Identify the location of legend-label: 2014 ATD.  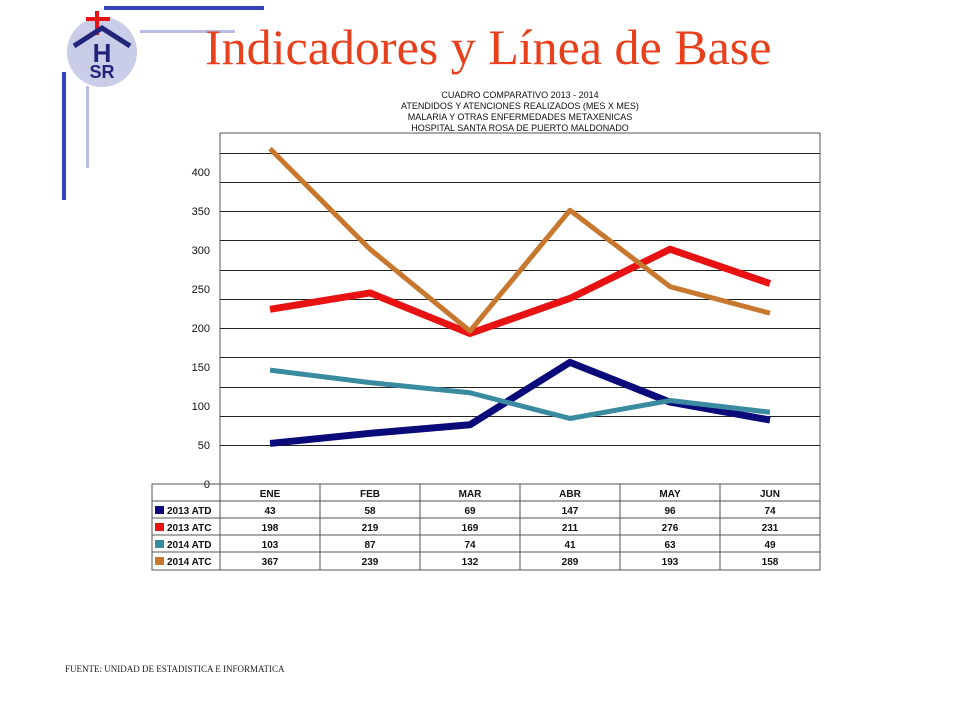
(189, 545).